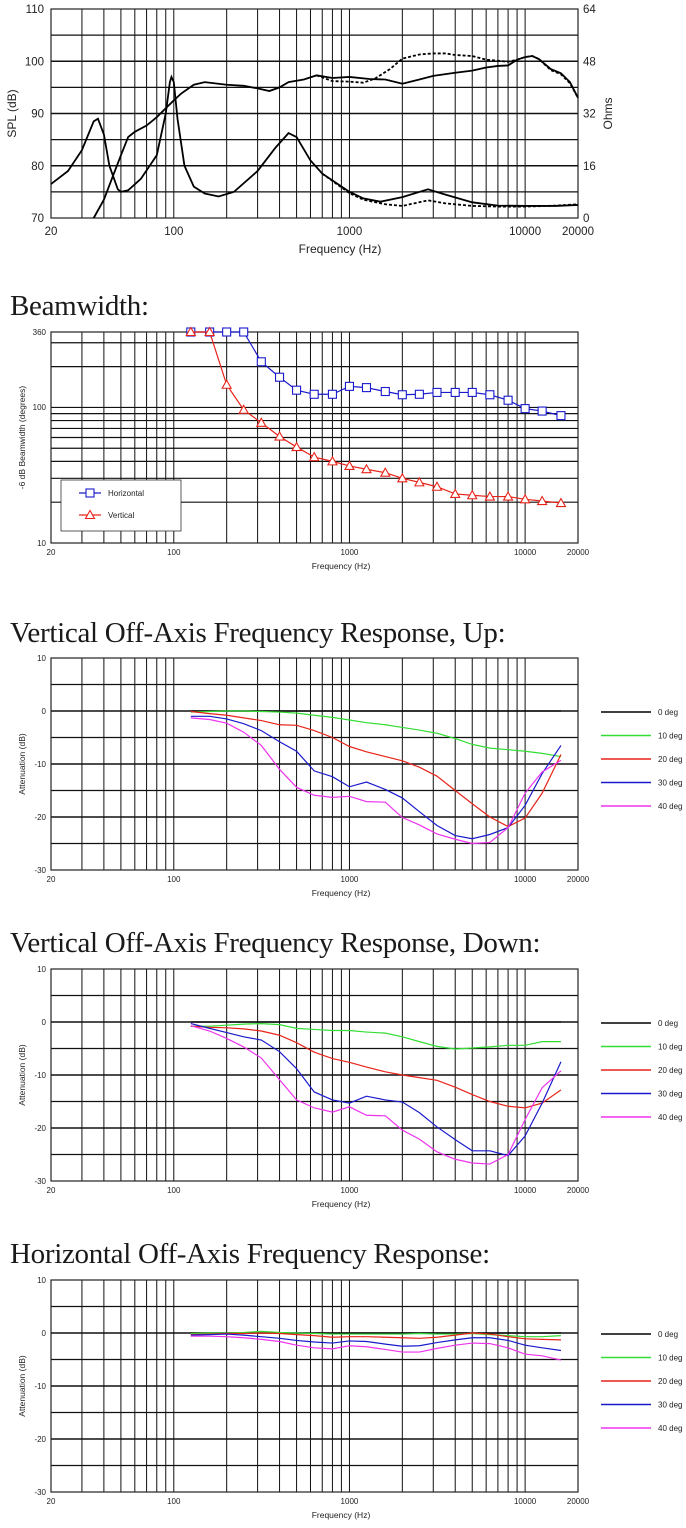  Describe the element at coordinates (350, 1501) in the screenshot. I see `x-tick-label: 1000` at that location.